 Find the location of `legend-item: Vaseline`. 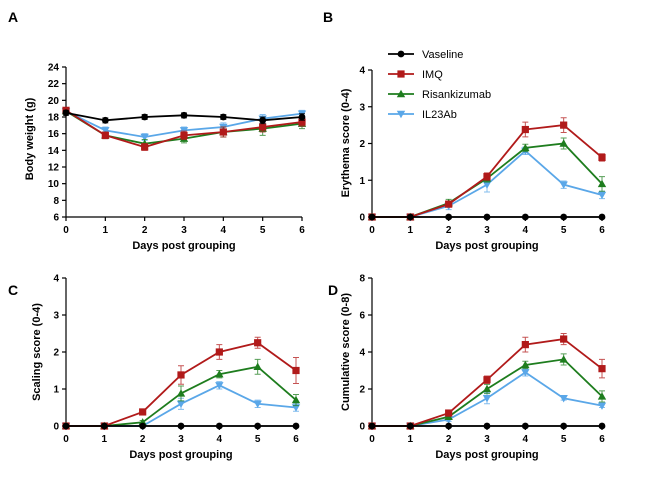

legend-item: Vaseline is located at coordinates (425, 55).